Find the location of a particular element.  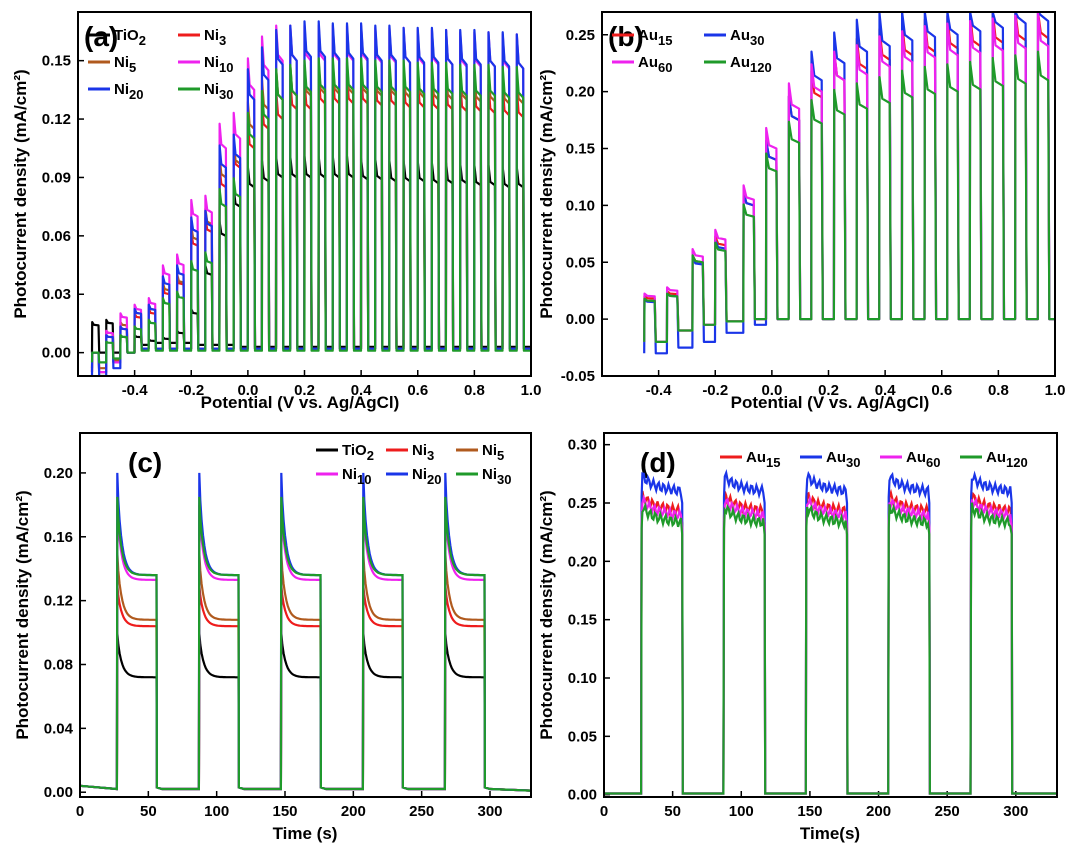

x-axis-label: Time(s) is located at coordinates (830, 833).